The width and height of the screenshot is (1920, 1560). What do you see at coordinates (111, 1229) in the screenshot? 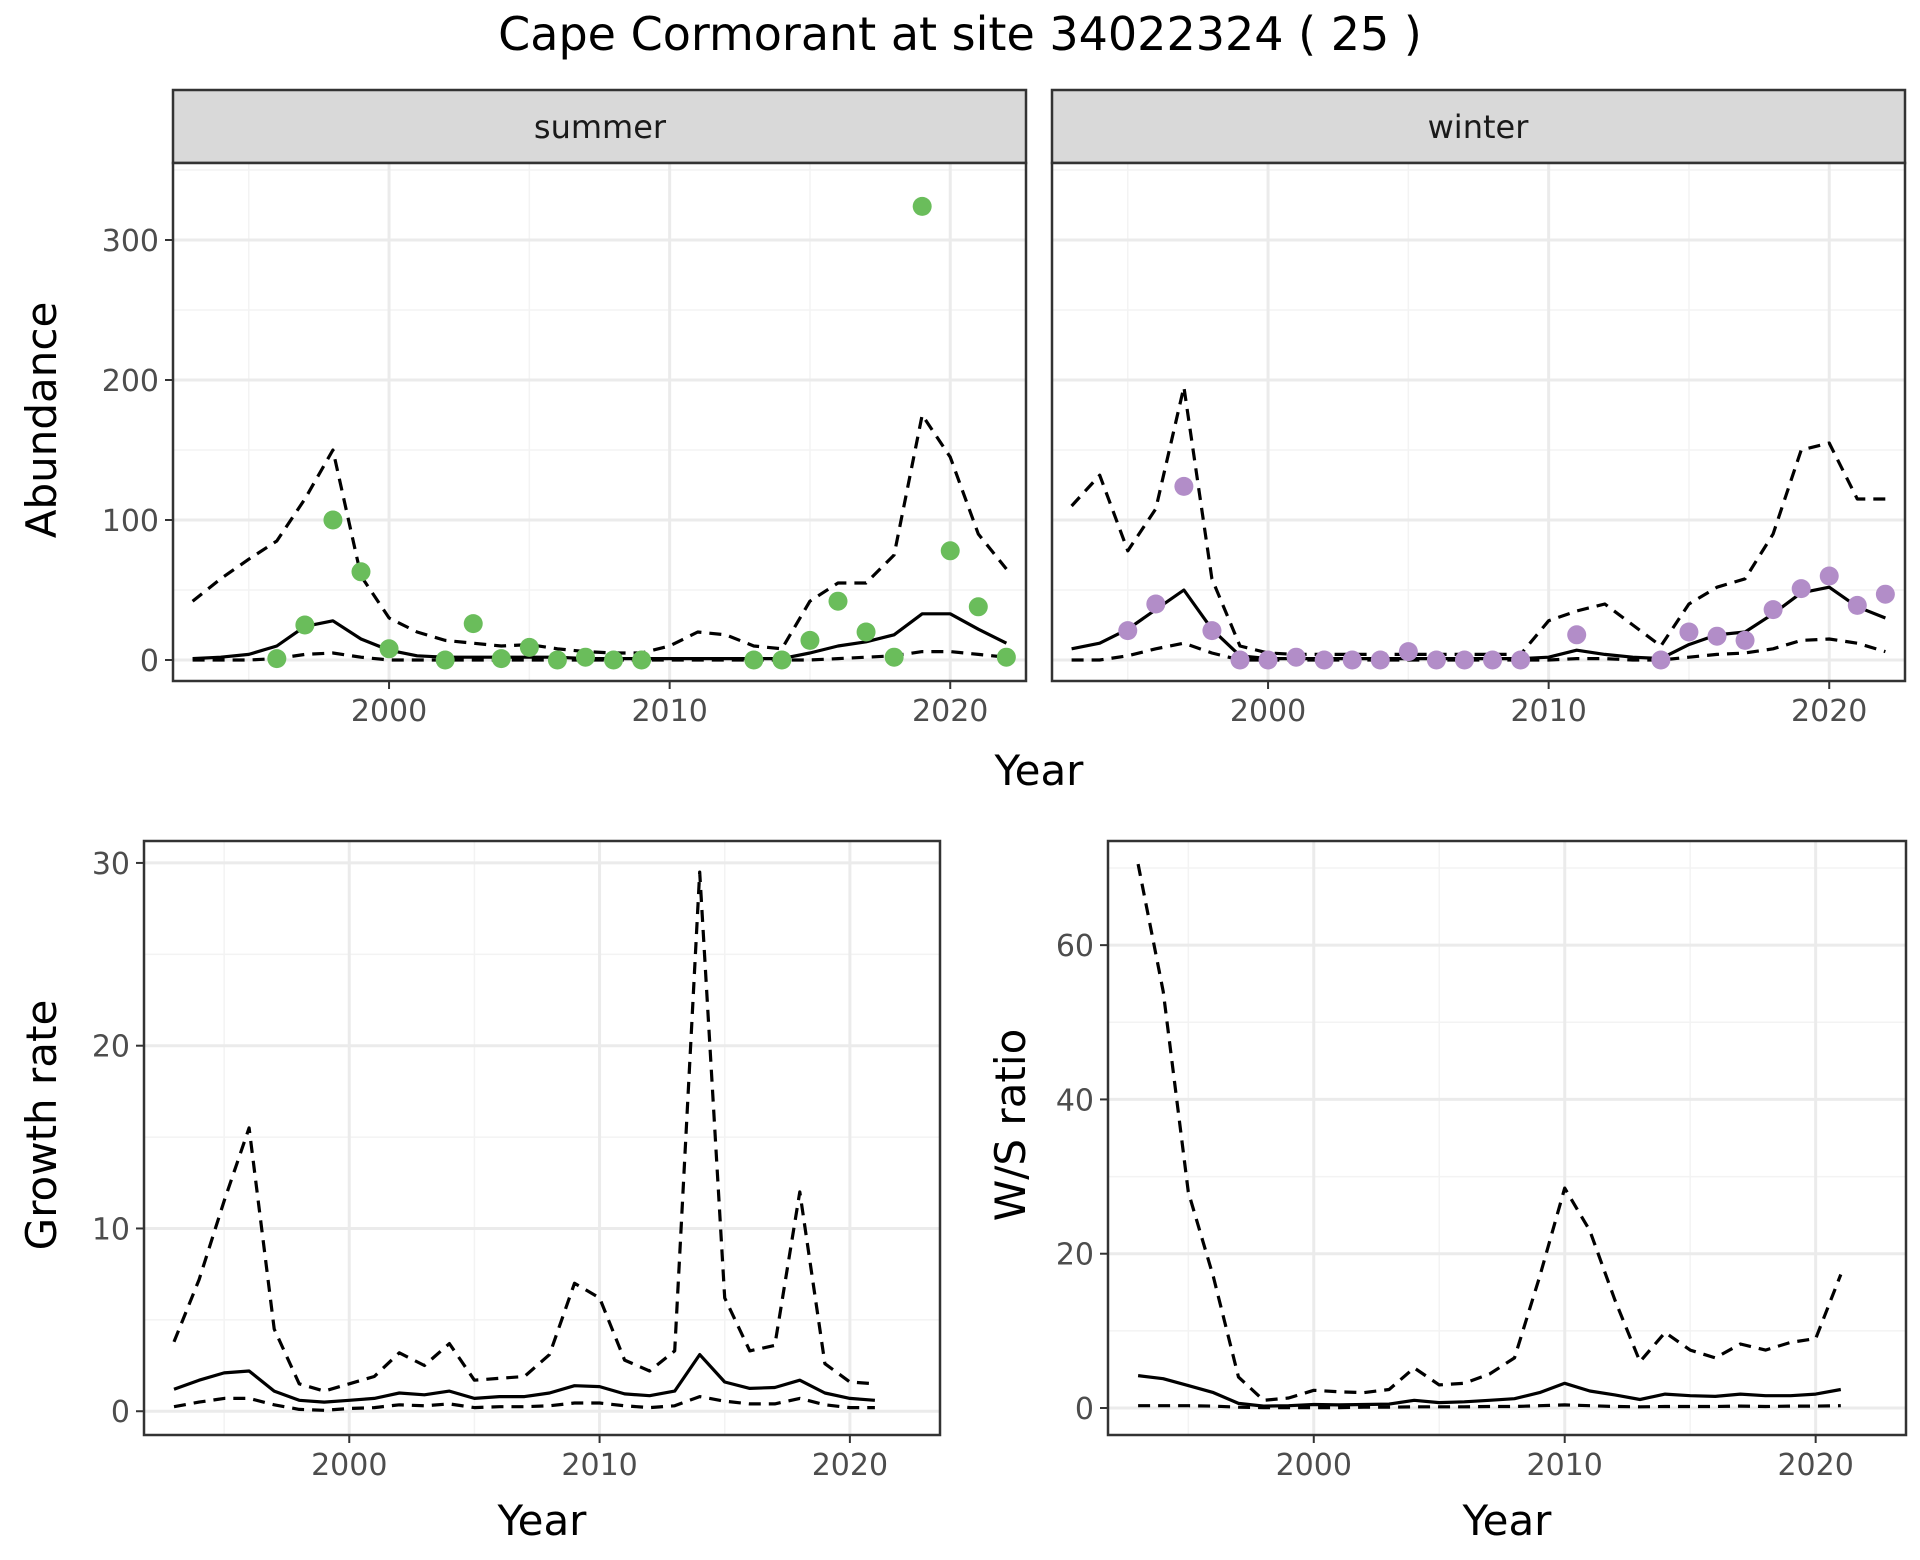
I see `y-tick-label: 10` at bounding box center [111, 1229].